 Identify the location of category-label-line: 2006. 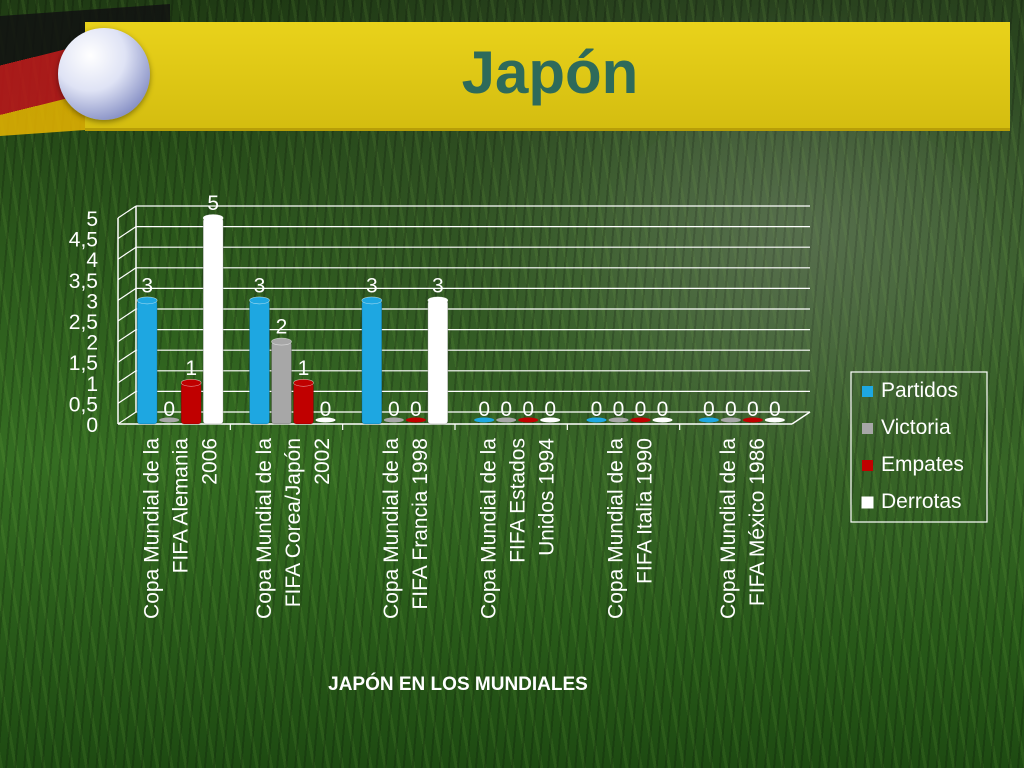
(210, 461).